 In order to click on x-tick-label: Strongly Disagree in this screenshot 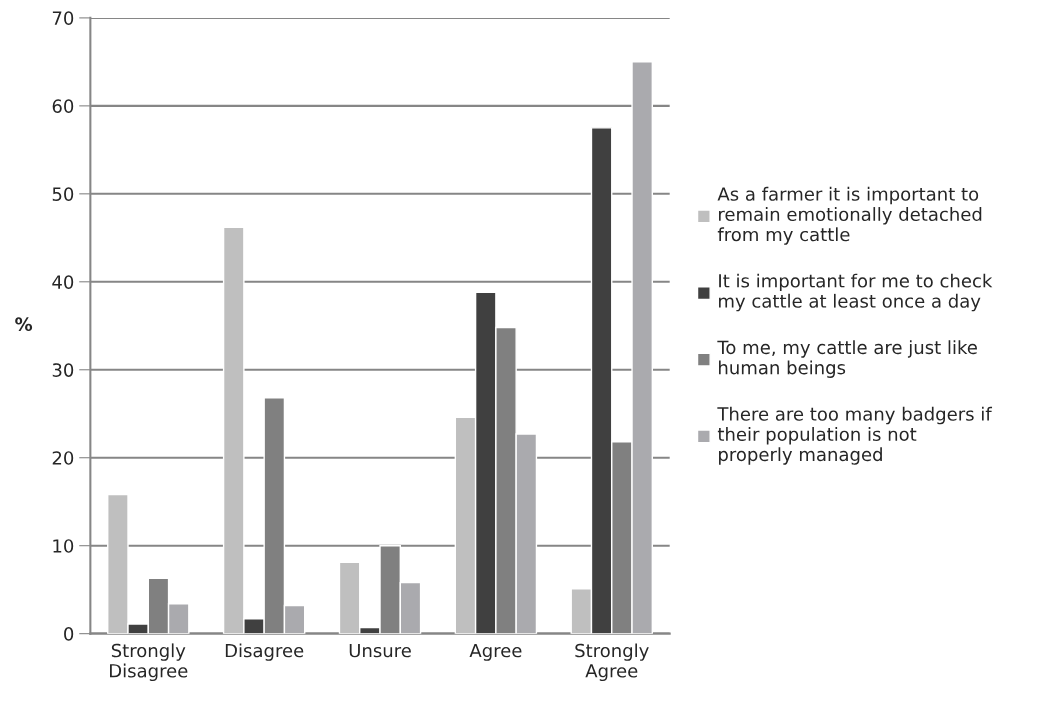, I will do `click(149, 662)`.